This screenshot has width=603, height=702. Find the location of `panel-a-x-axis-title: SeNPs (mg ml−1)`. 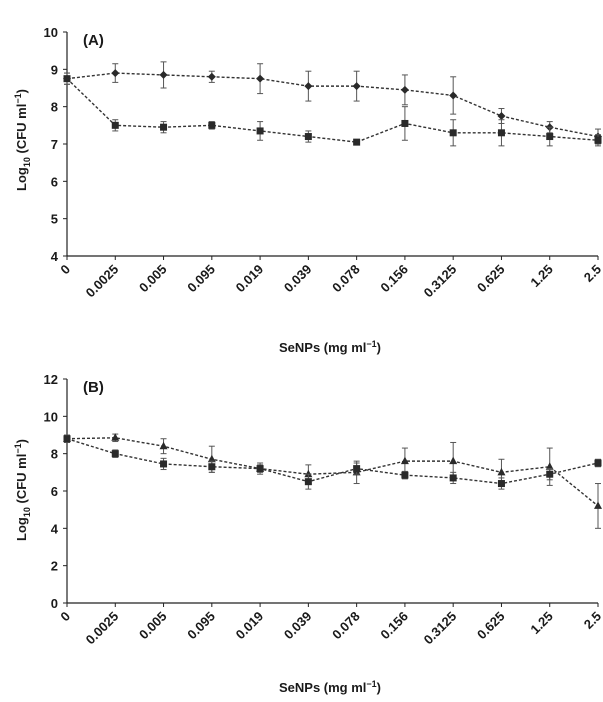

panel-a-x-axis-title: SeNPs (mg ml−1) is located at coordinates (330, 347).